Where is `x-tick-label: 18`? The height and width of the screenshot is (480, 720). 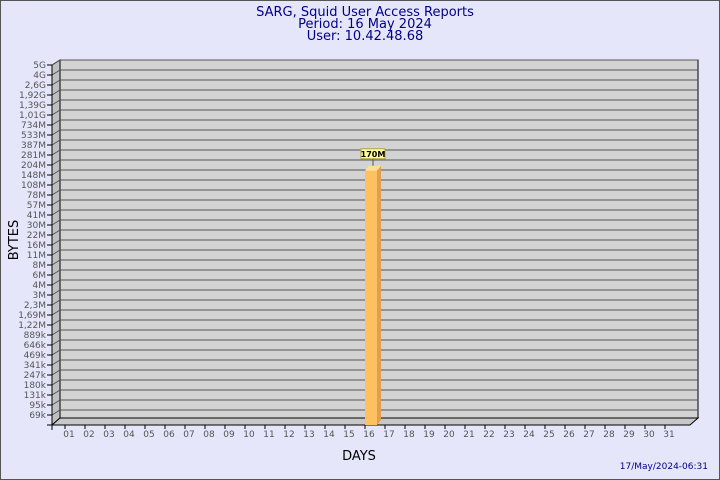 x-tick-label: 18 is located at coordinates (409, 435).